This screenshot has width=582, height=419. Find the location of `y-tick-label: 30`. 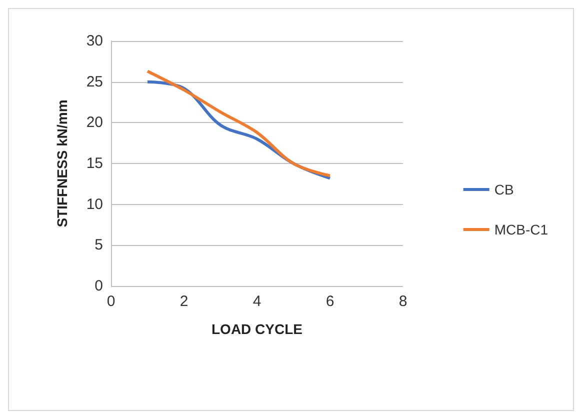

y-tick-label: 30 is located at coordinates (94, 41).